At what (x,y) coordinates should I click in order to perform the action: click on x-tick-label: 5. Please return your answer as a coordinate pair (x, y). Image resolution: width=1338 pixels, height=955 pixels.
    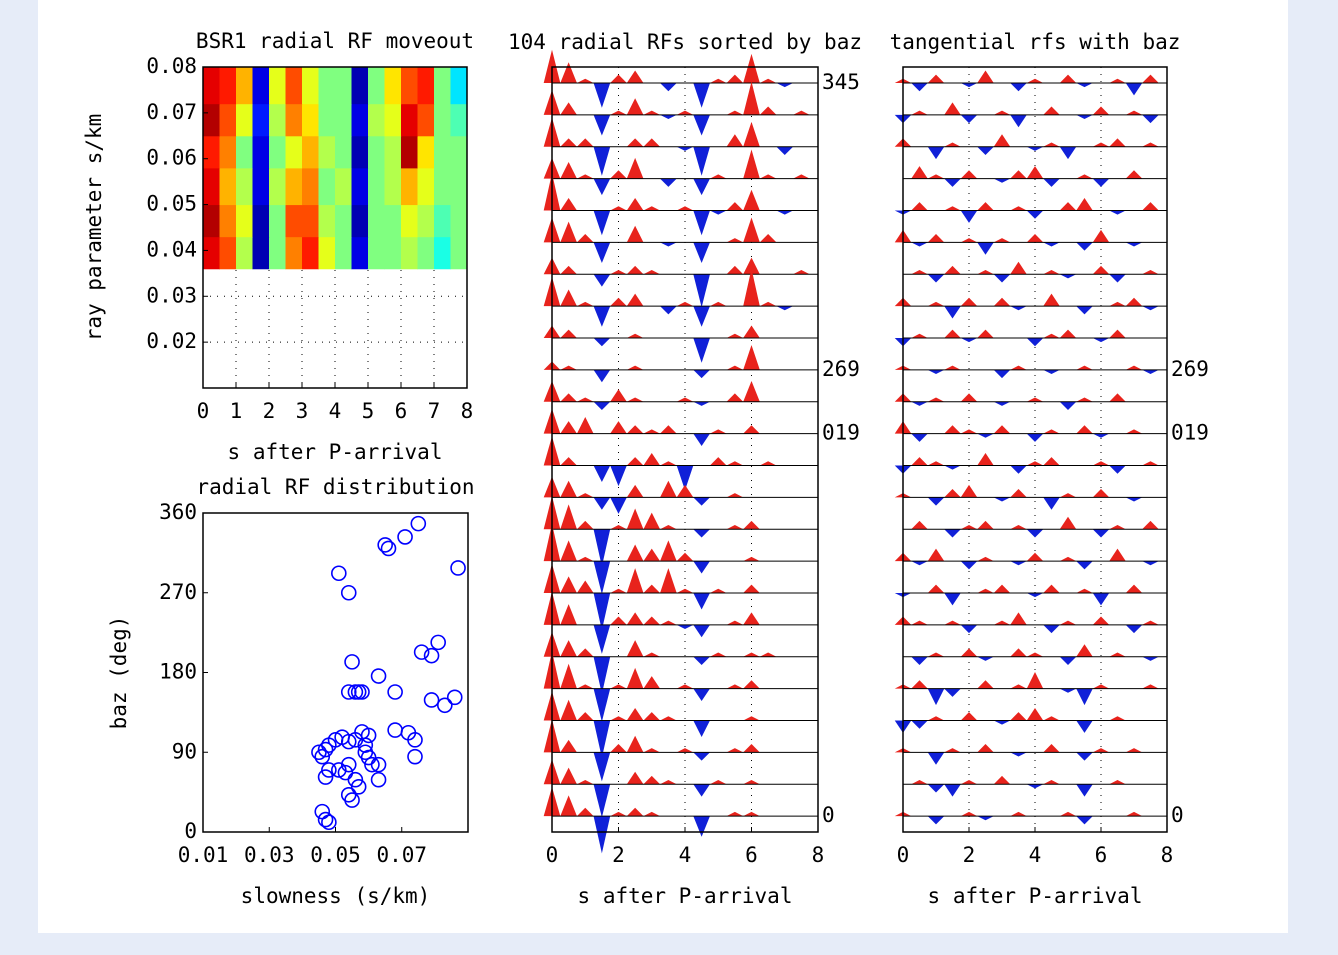
    Looking at the image, I should click on (368, 411).